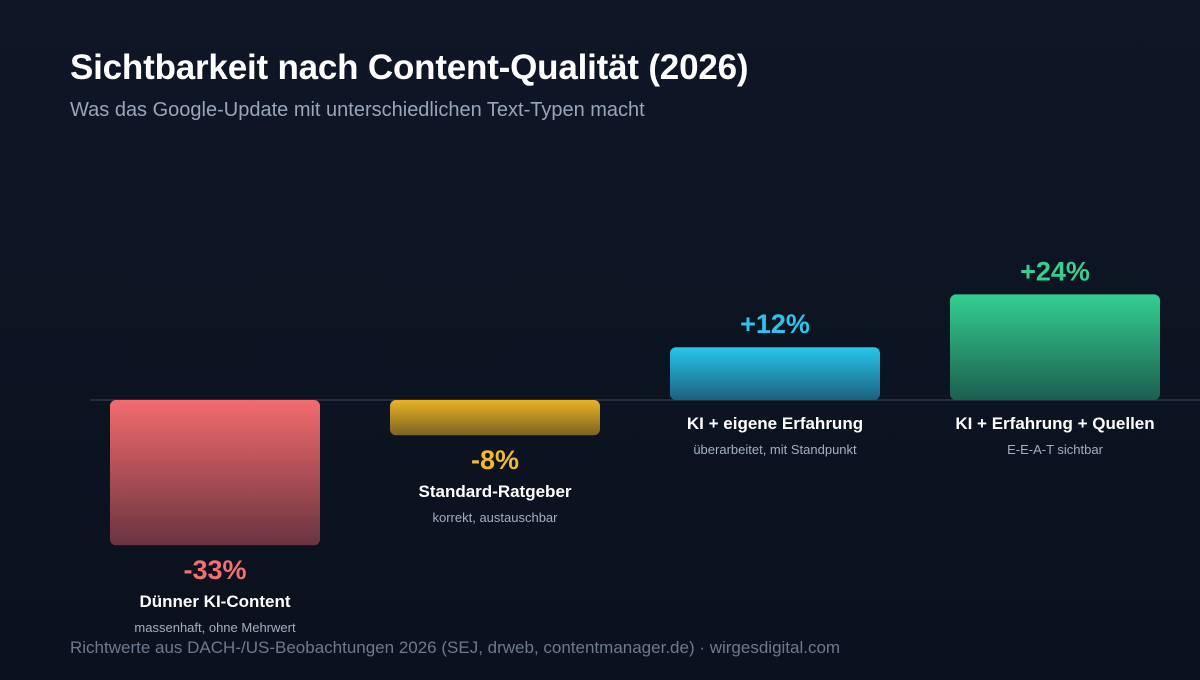 The width and height of the screenshot is (1200, 680). I want to click on value-label-4: +24%, so click(1055, 271).